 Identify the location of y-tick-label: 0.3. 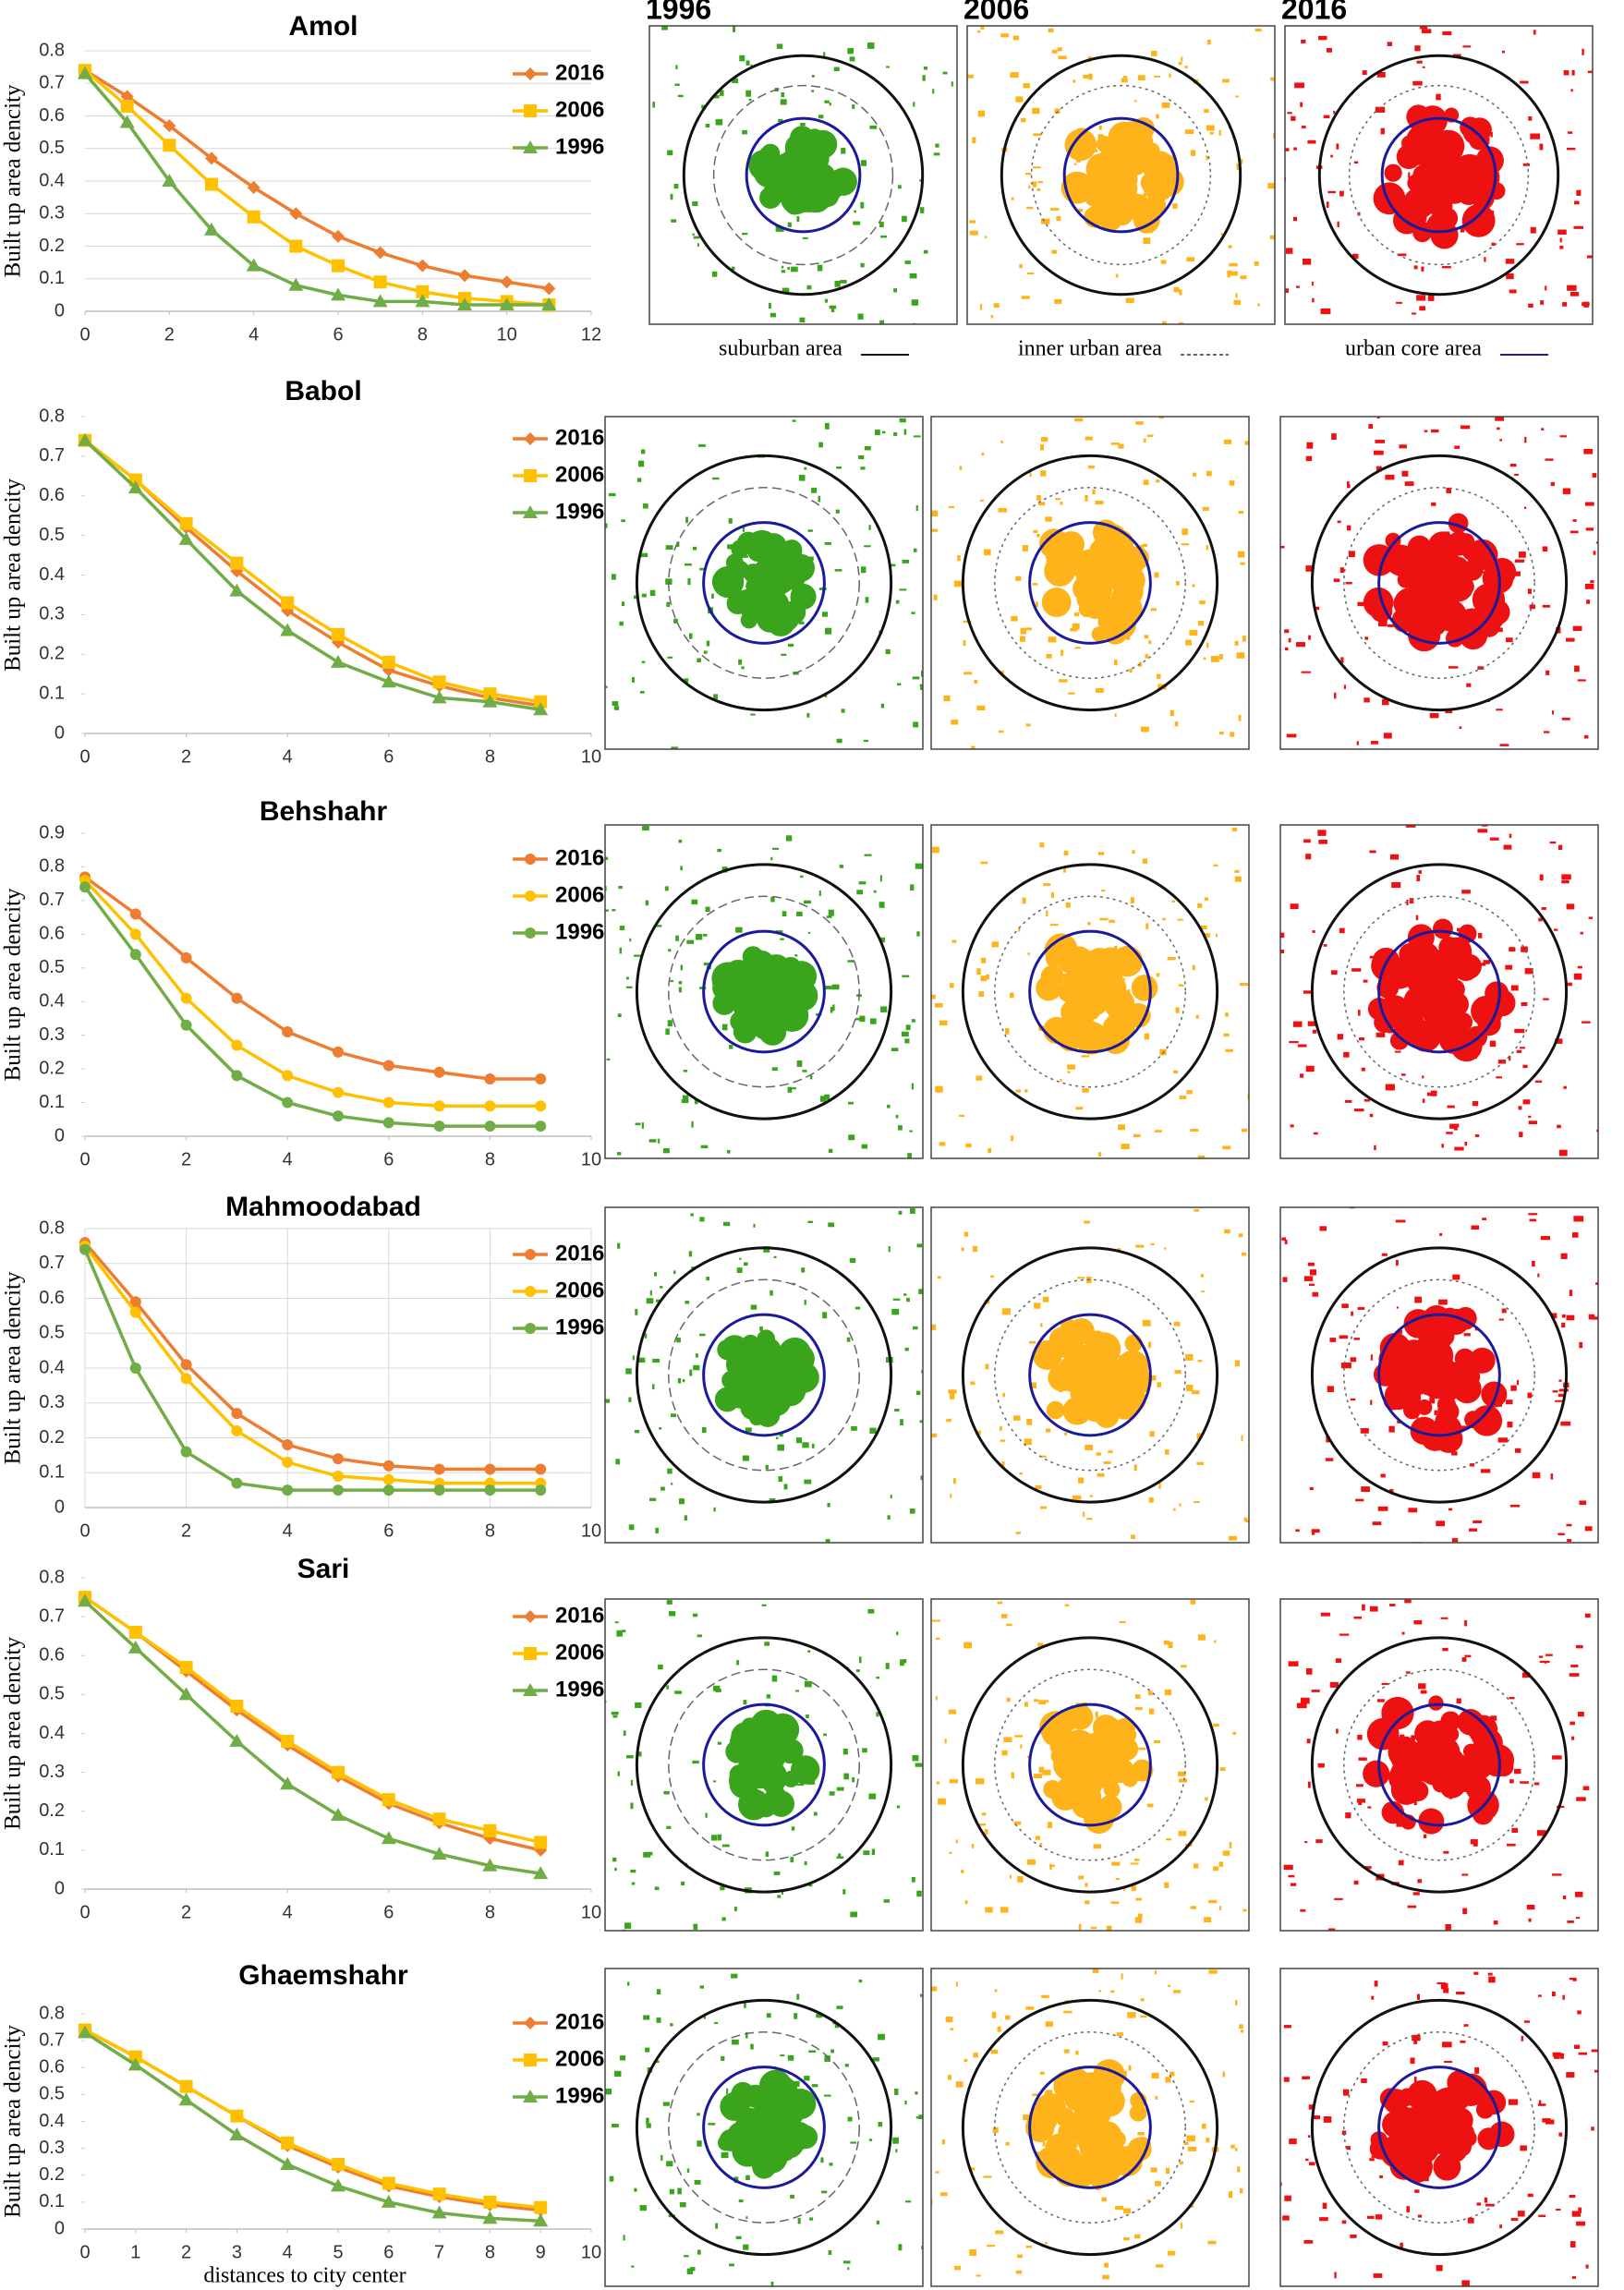
(52, 614).